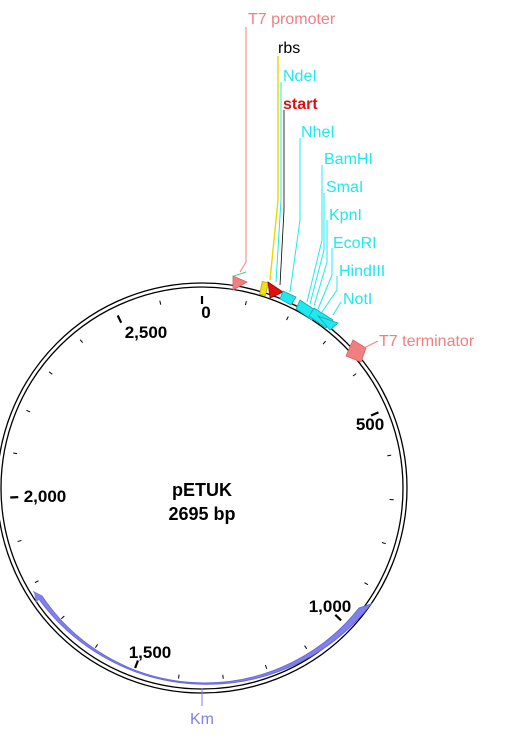 Image resolution: width=526 pixels, height=746 pixels. I want to click on pink-tick-small, so click(240, 274).